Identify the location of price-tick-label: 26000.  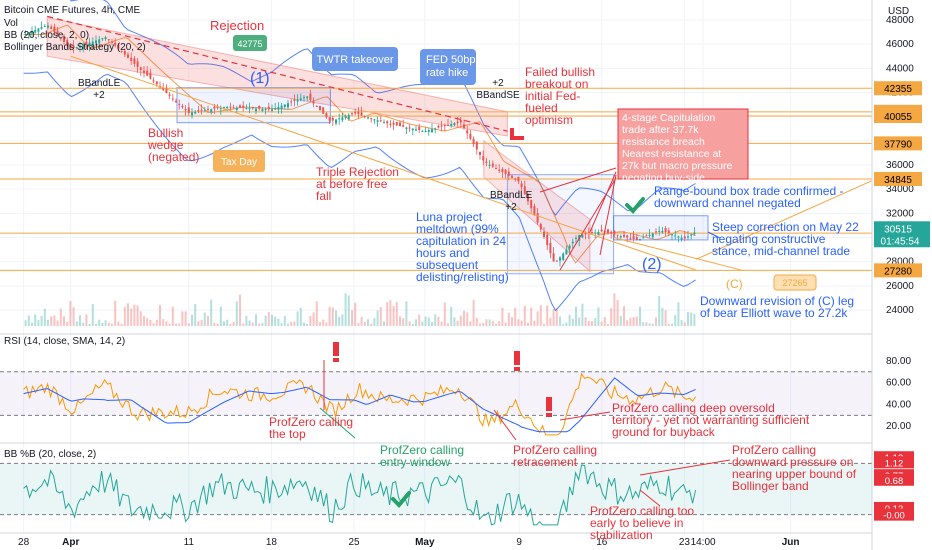
(900, 286).